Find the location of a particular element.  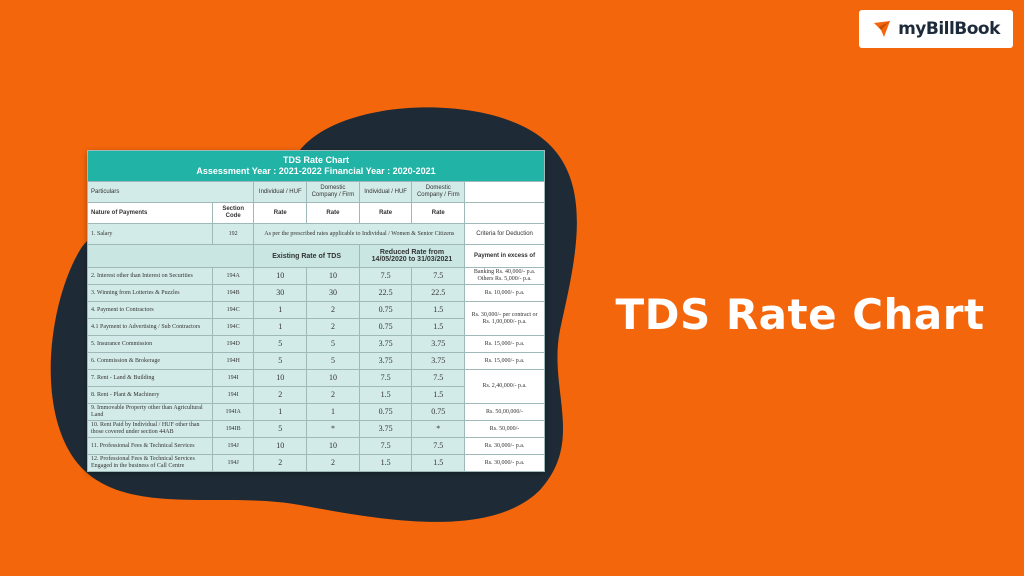

table-cell: Rs. 50,000/- is located at coordinates (504, 429).